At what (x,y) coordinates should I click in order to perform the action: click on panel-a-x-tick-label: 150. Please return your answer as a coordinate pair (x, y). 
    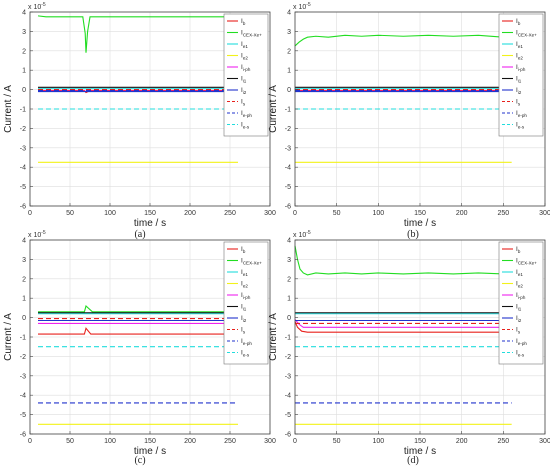
    Looking at the image, I should click on (150, 213).